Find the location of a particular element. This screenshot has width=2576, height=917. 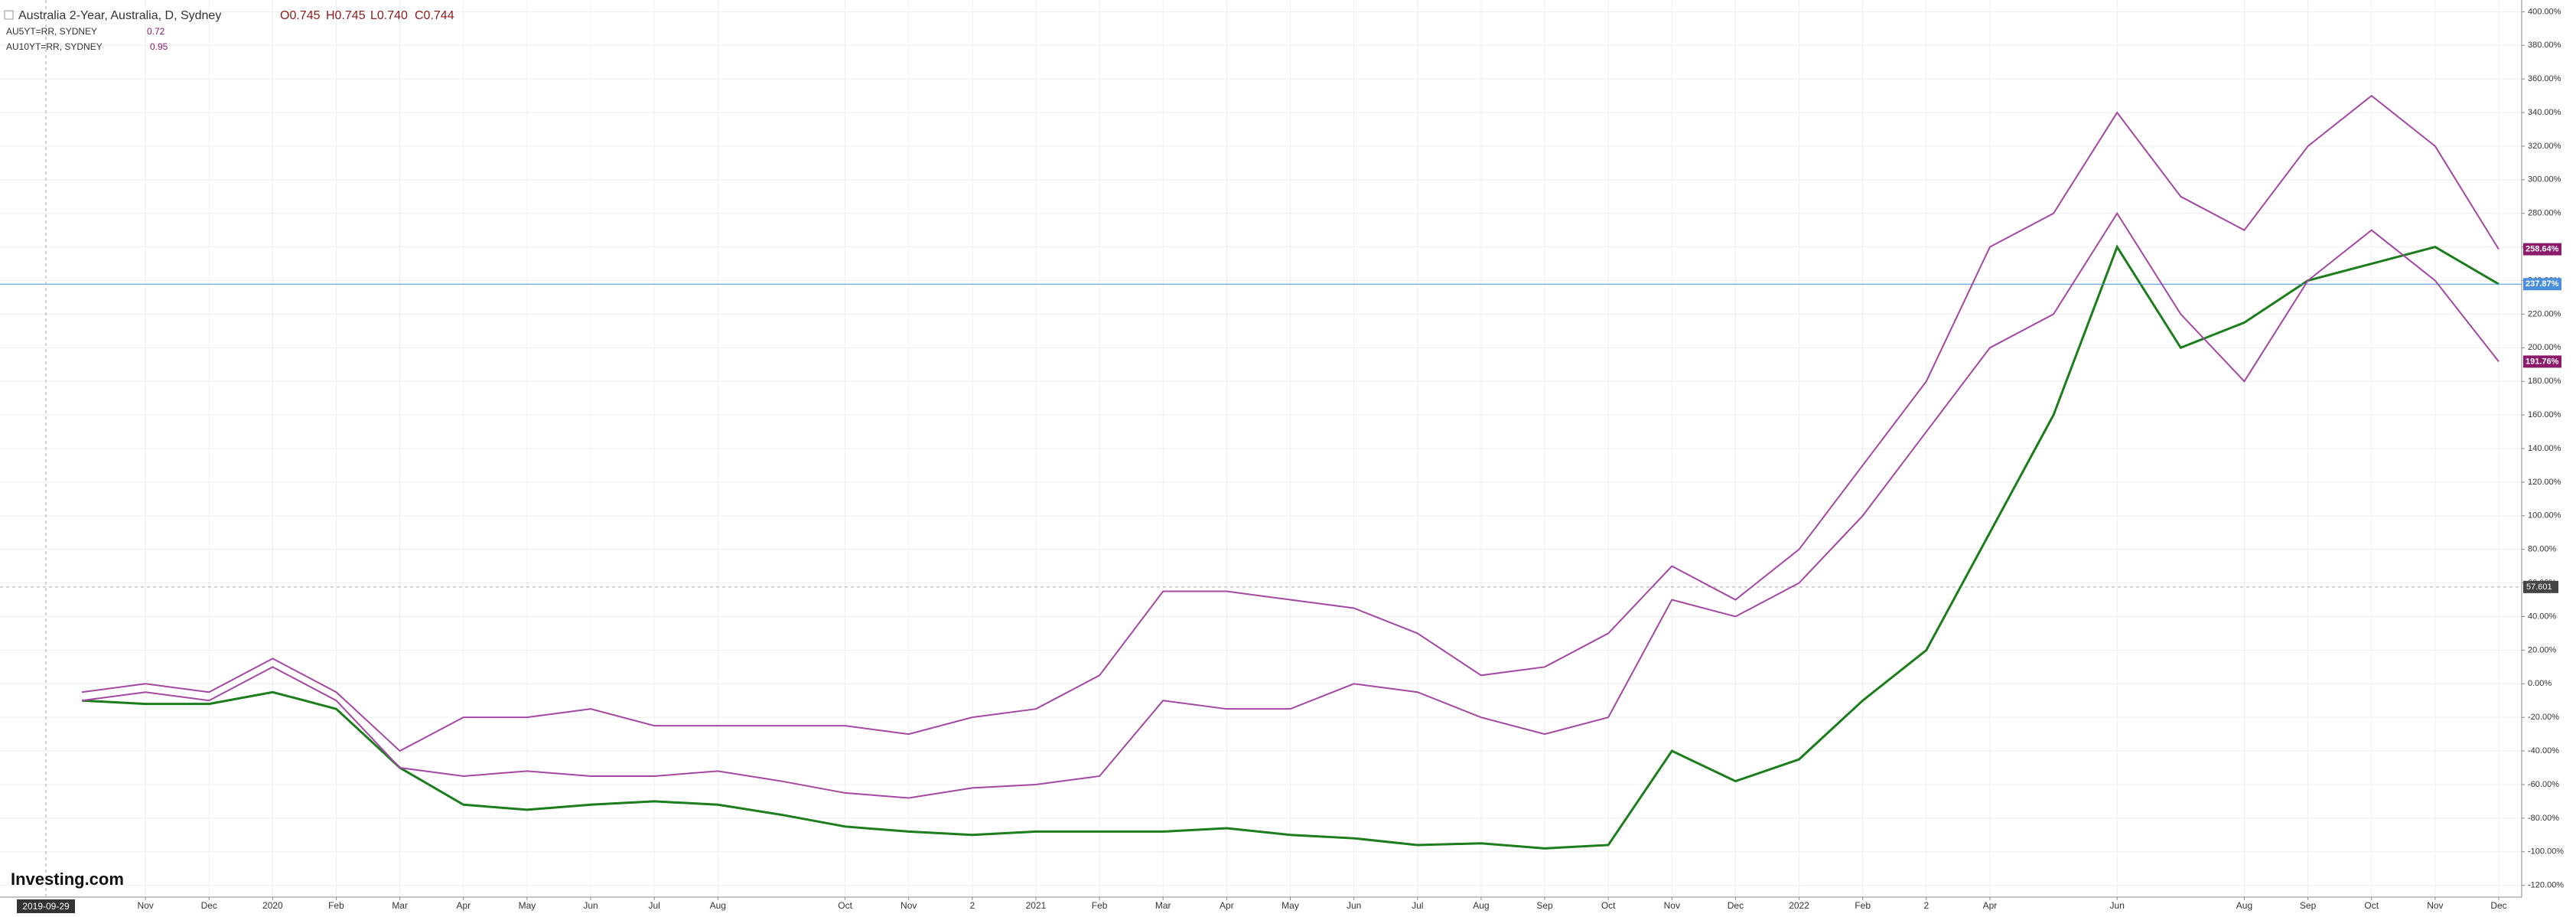

y-tick-label: -120.00% is located at coordinates (2546, 886).